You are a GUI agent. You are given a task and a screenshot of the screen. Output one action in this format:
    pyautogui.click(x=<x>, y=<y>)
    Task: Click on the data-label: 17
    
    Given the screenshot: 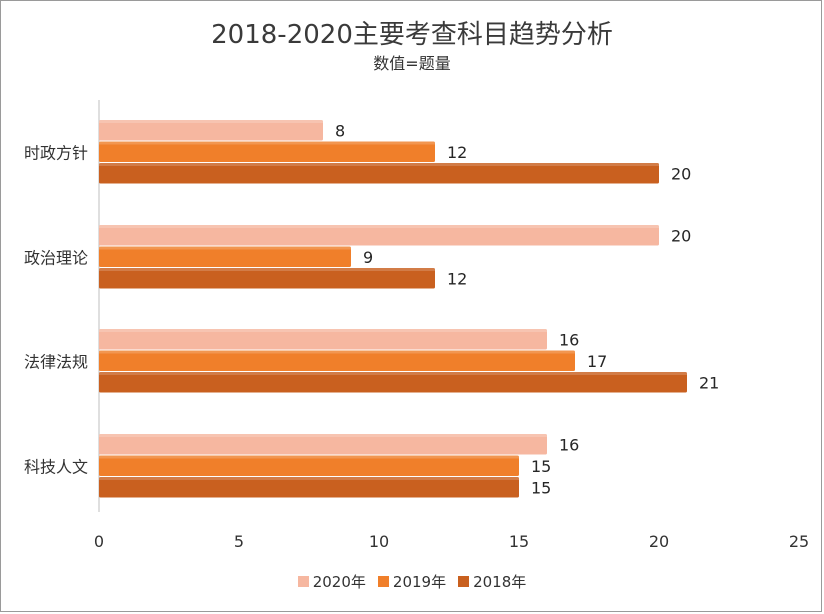 What is the action you would take?
    pyautogui.click(x=597, y=361)
    